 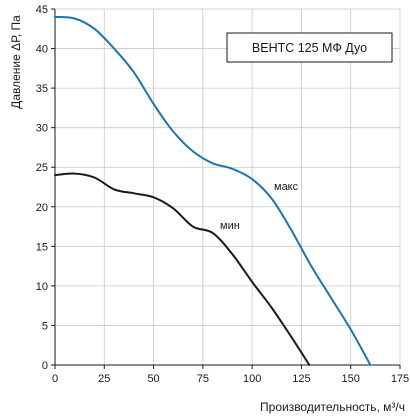 What do you see at coordinates (42, 50) in the screenshot?
I see `y-tick-label: 40` at bounding box center [42, 50].